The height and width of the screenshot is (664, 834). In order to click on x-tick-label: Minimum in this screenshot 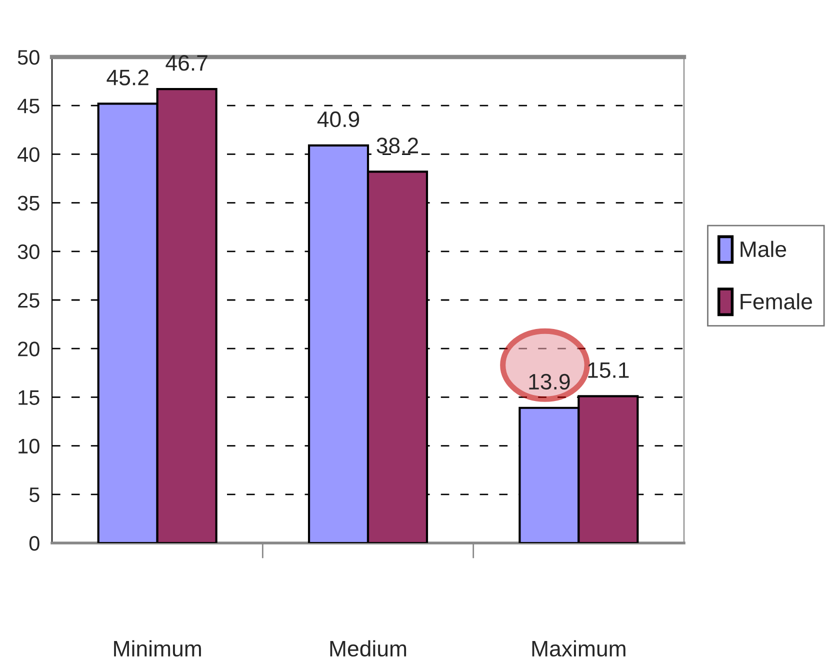, I will do `click(157, 648)`.